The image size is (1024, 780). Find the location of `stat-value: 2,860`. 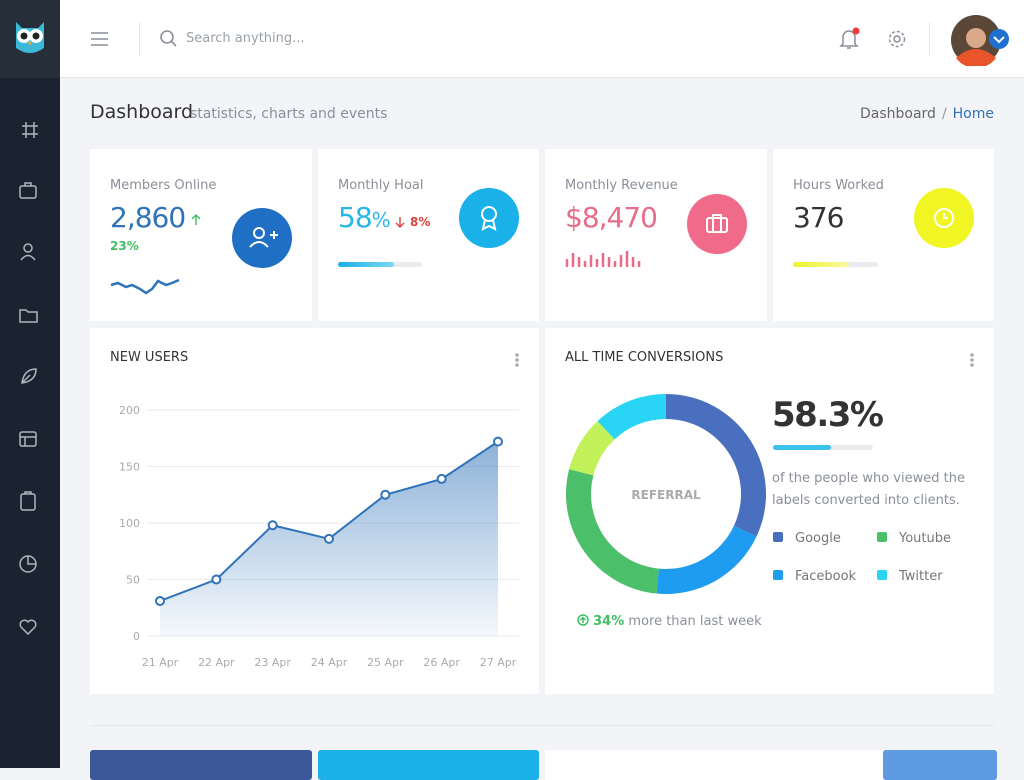

stat-value: 2,860 is located at coordinates (148, 217).